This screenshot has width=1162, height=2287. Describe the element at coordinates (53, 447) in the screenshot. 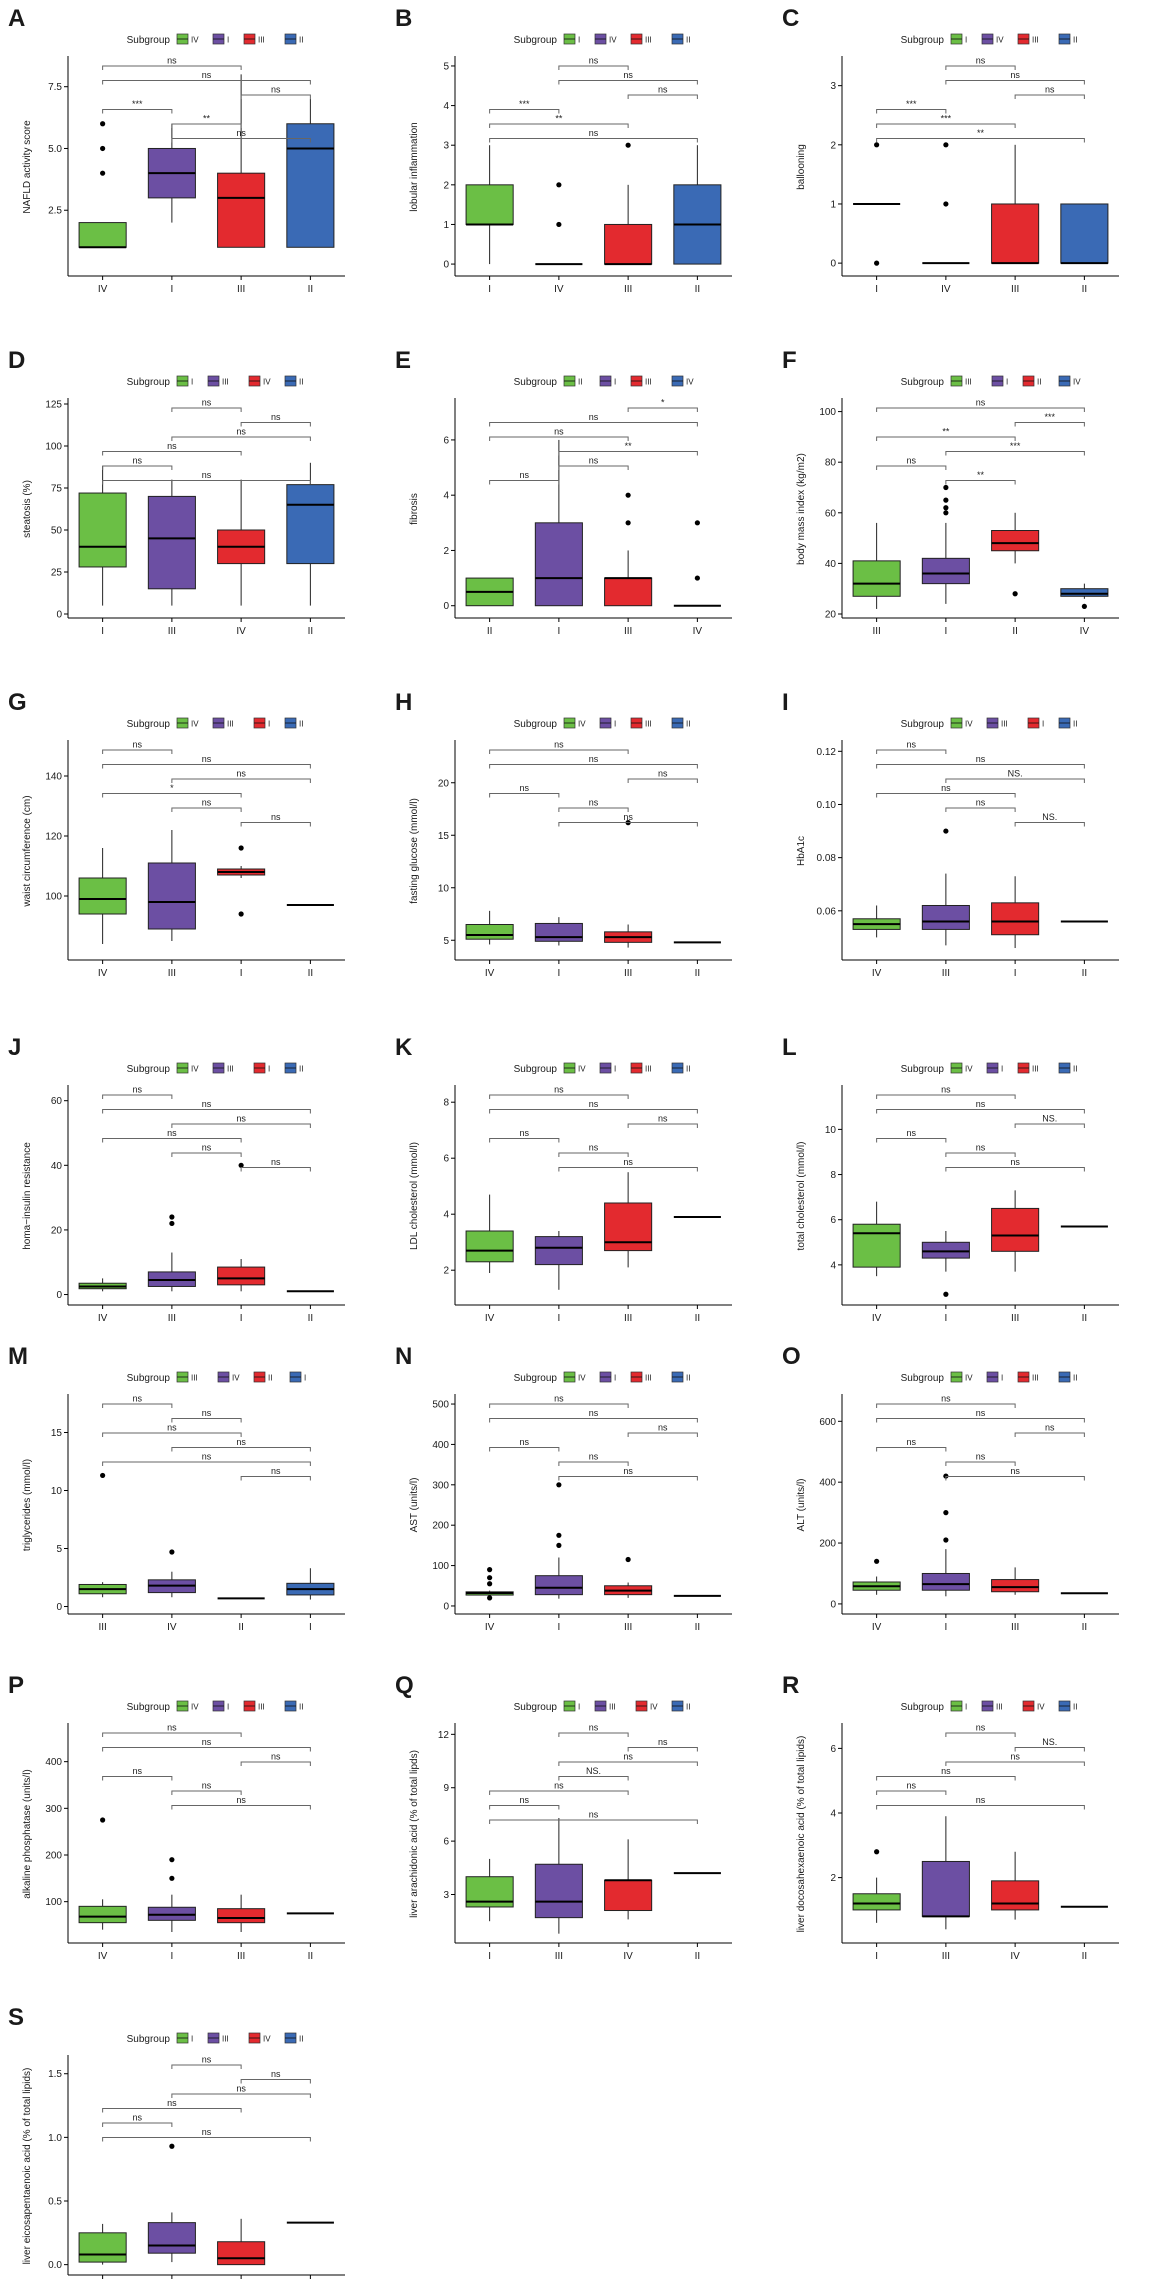

I see `y-tick-label: 100` at that location.